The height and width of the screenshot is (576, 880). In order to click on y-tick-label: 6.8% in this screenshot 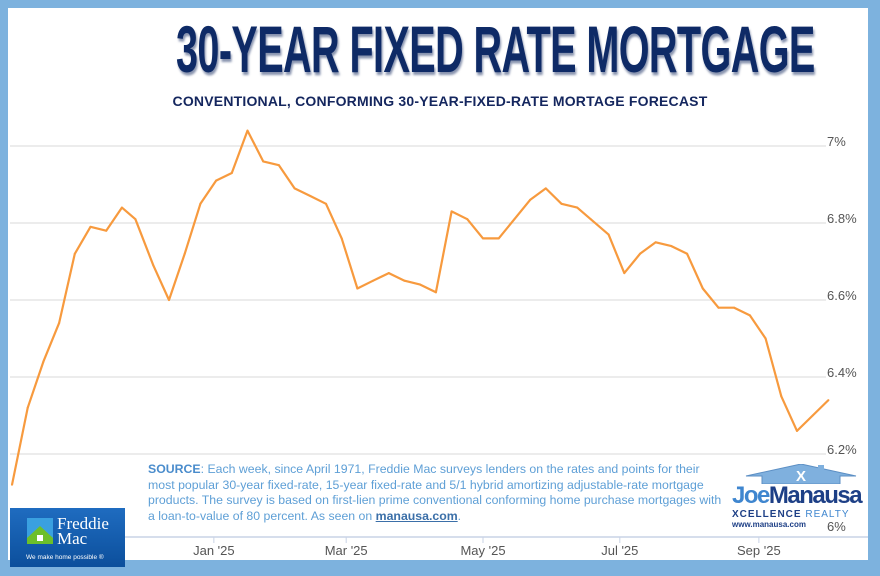, I will do `click(842, 218)`.